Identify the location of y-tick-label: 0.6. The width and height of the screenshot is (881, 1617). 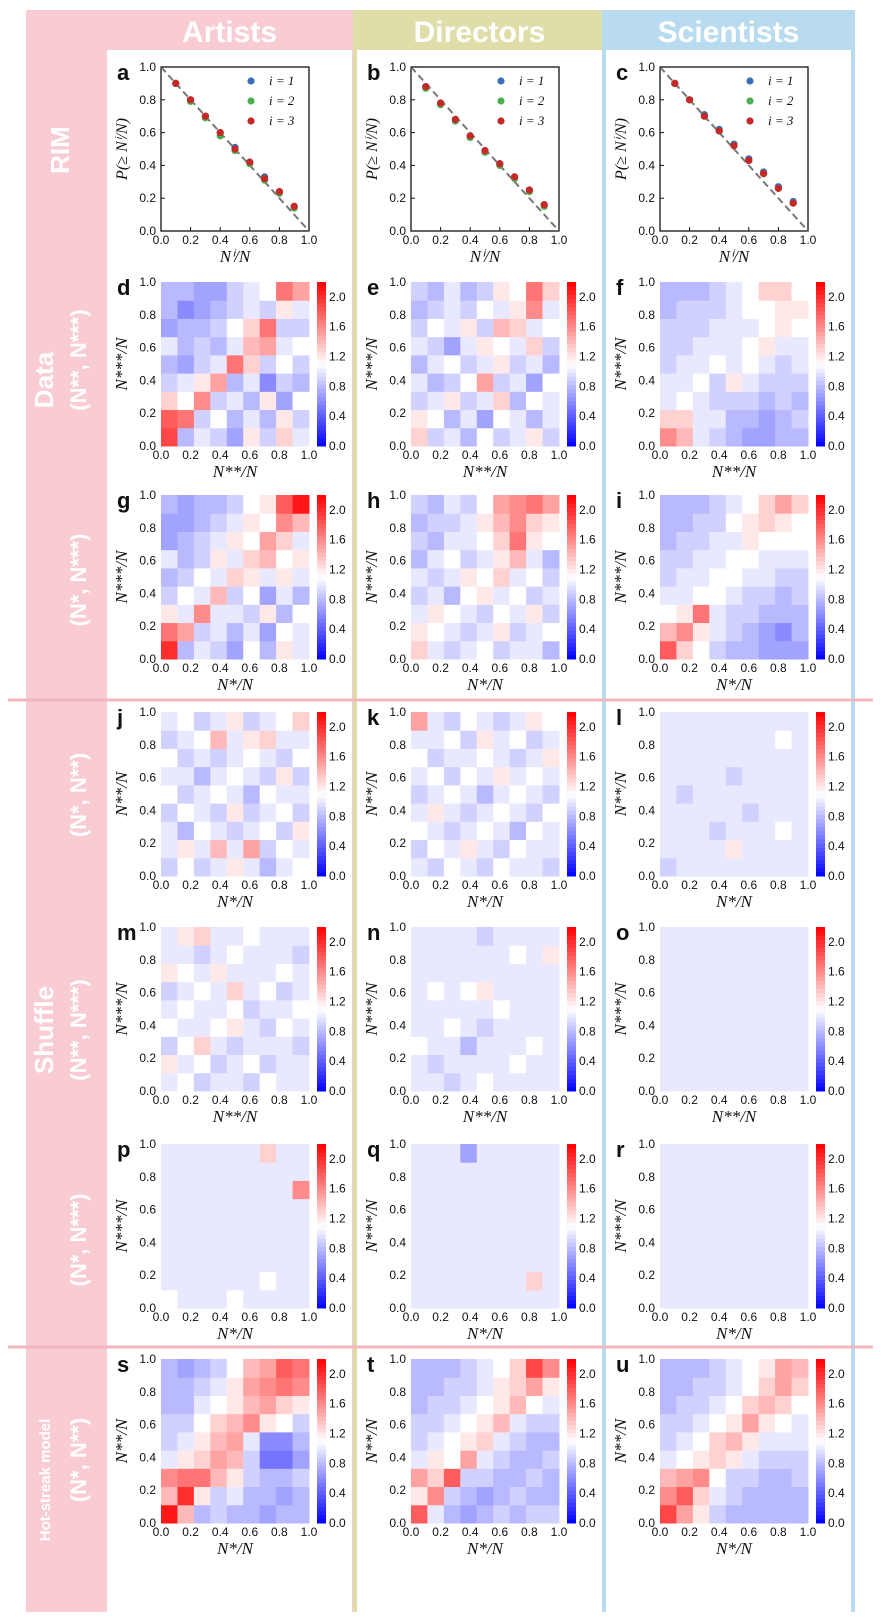
(147, 561).